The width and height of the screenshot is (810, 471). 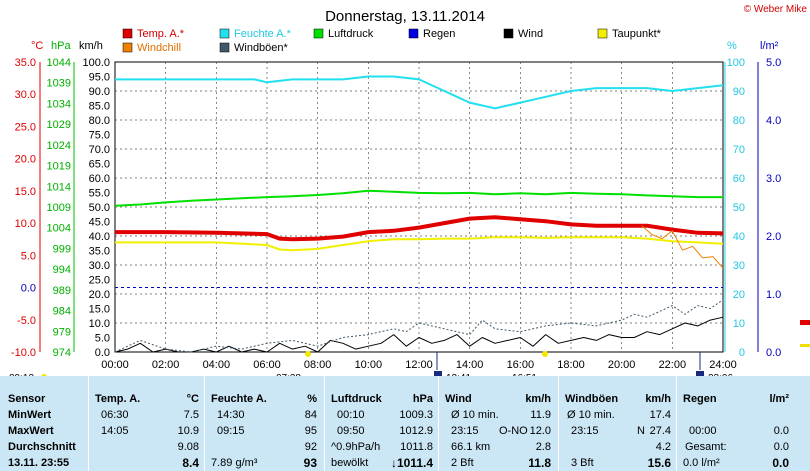 What do you see at coordinates (539, 463) in the screenshot?
I see `wind-current: 11.8` at bounding box center [539, 463].